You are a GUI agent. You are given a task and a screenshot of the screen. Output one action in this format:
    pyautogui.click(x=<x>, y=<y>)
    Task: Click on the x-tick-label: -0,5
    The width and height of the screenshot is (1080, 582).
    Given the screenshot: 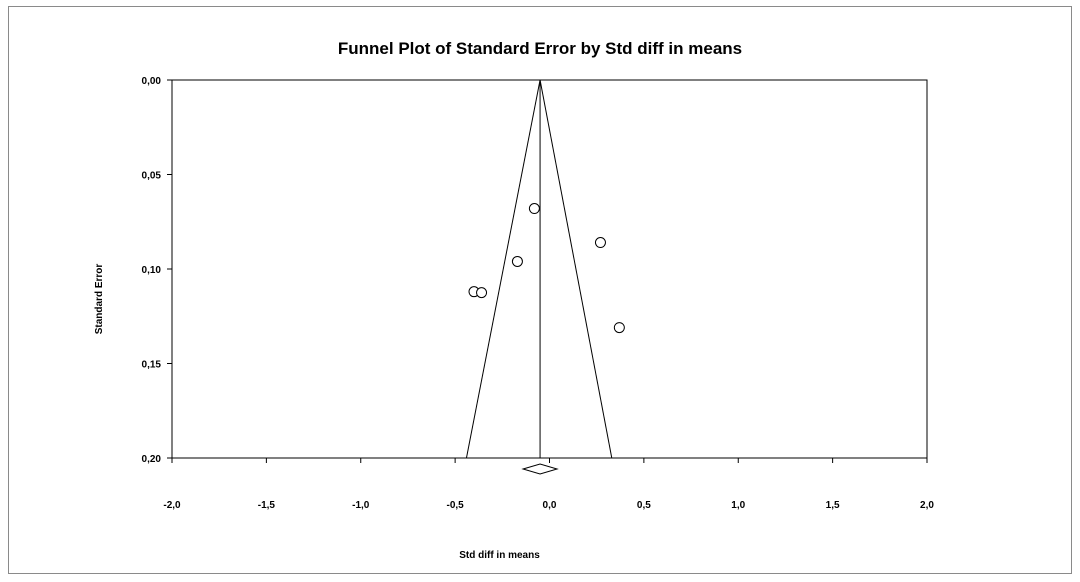 What is the action you would take?
    pyautogui.click(x=456, y=505)
    